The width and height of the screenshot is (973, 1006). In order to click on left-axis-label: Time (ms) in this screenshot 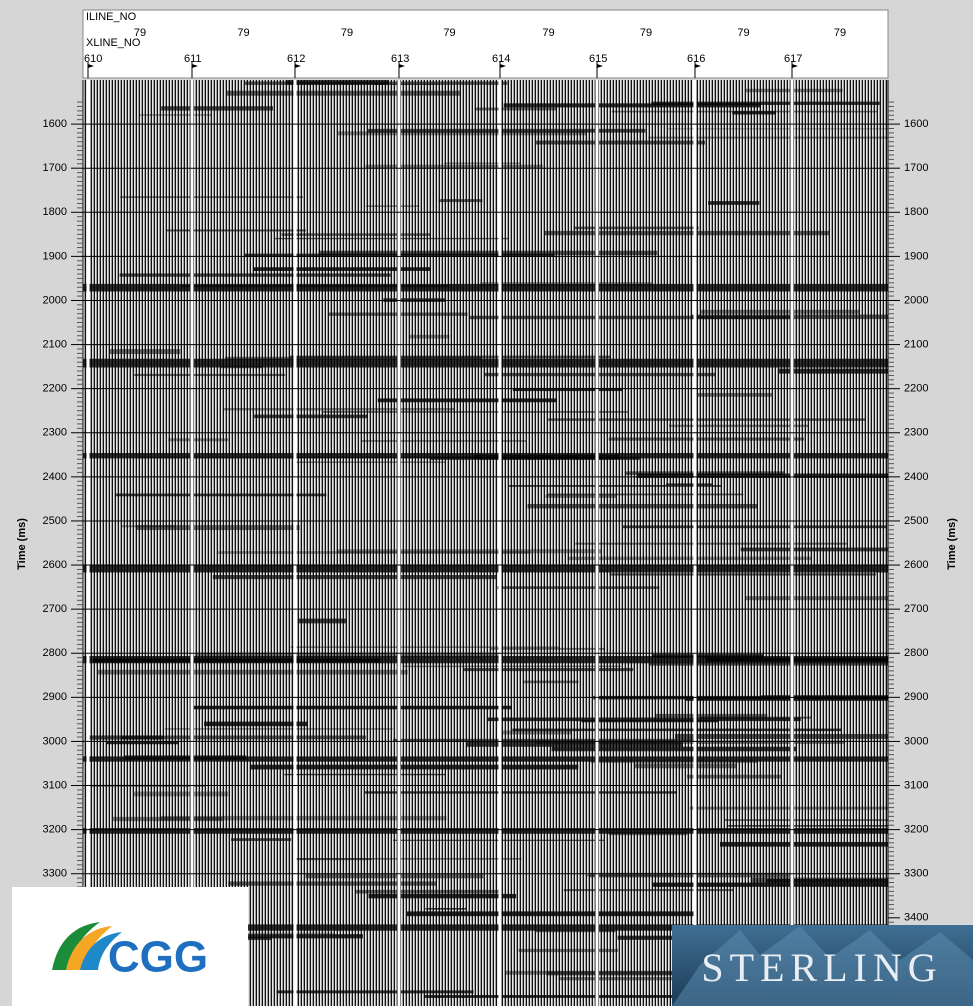, I will do `click(22, 544)`.